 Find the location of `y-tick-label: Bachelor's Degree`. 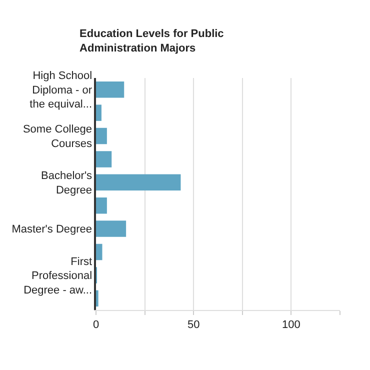

y-tick-label: Bachelor's Degree is located at coordinates (67, 183).